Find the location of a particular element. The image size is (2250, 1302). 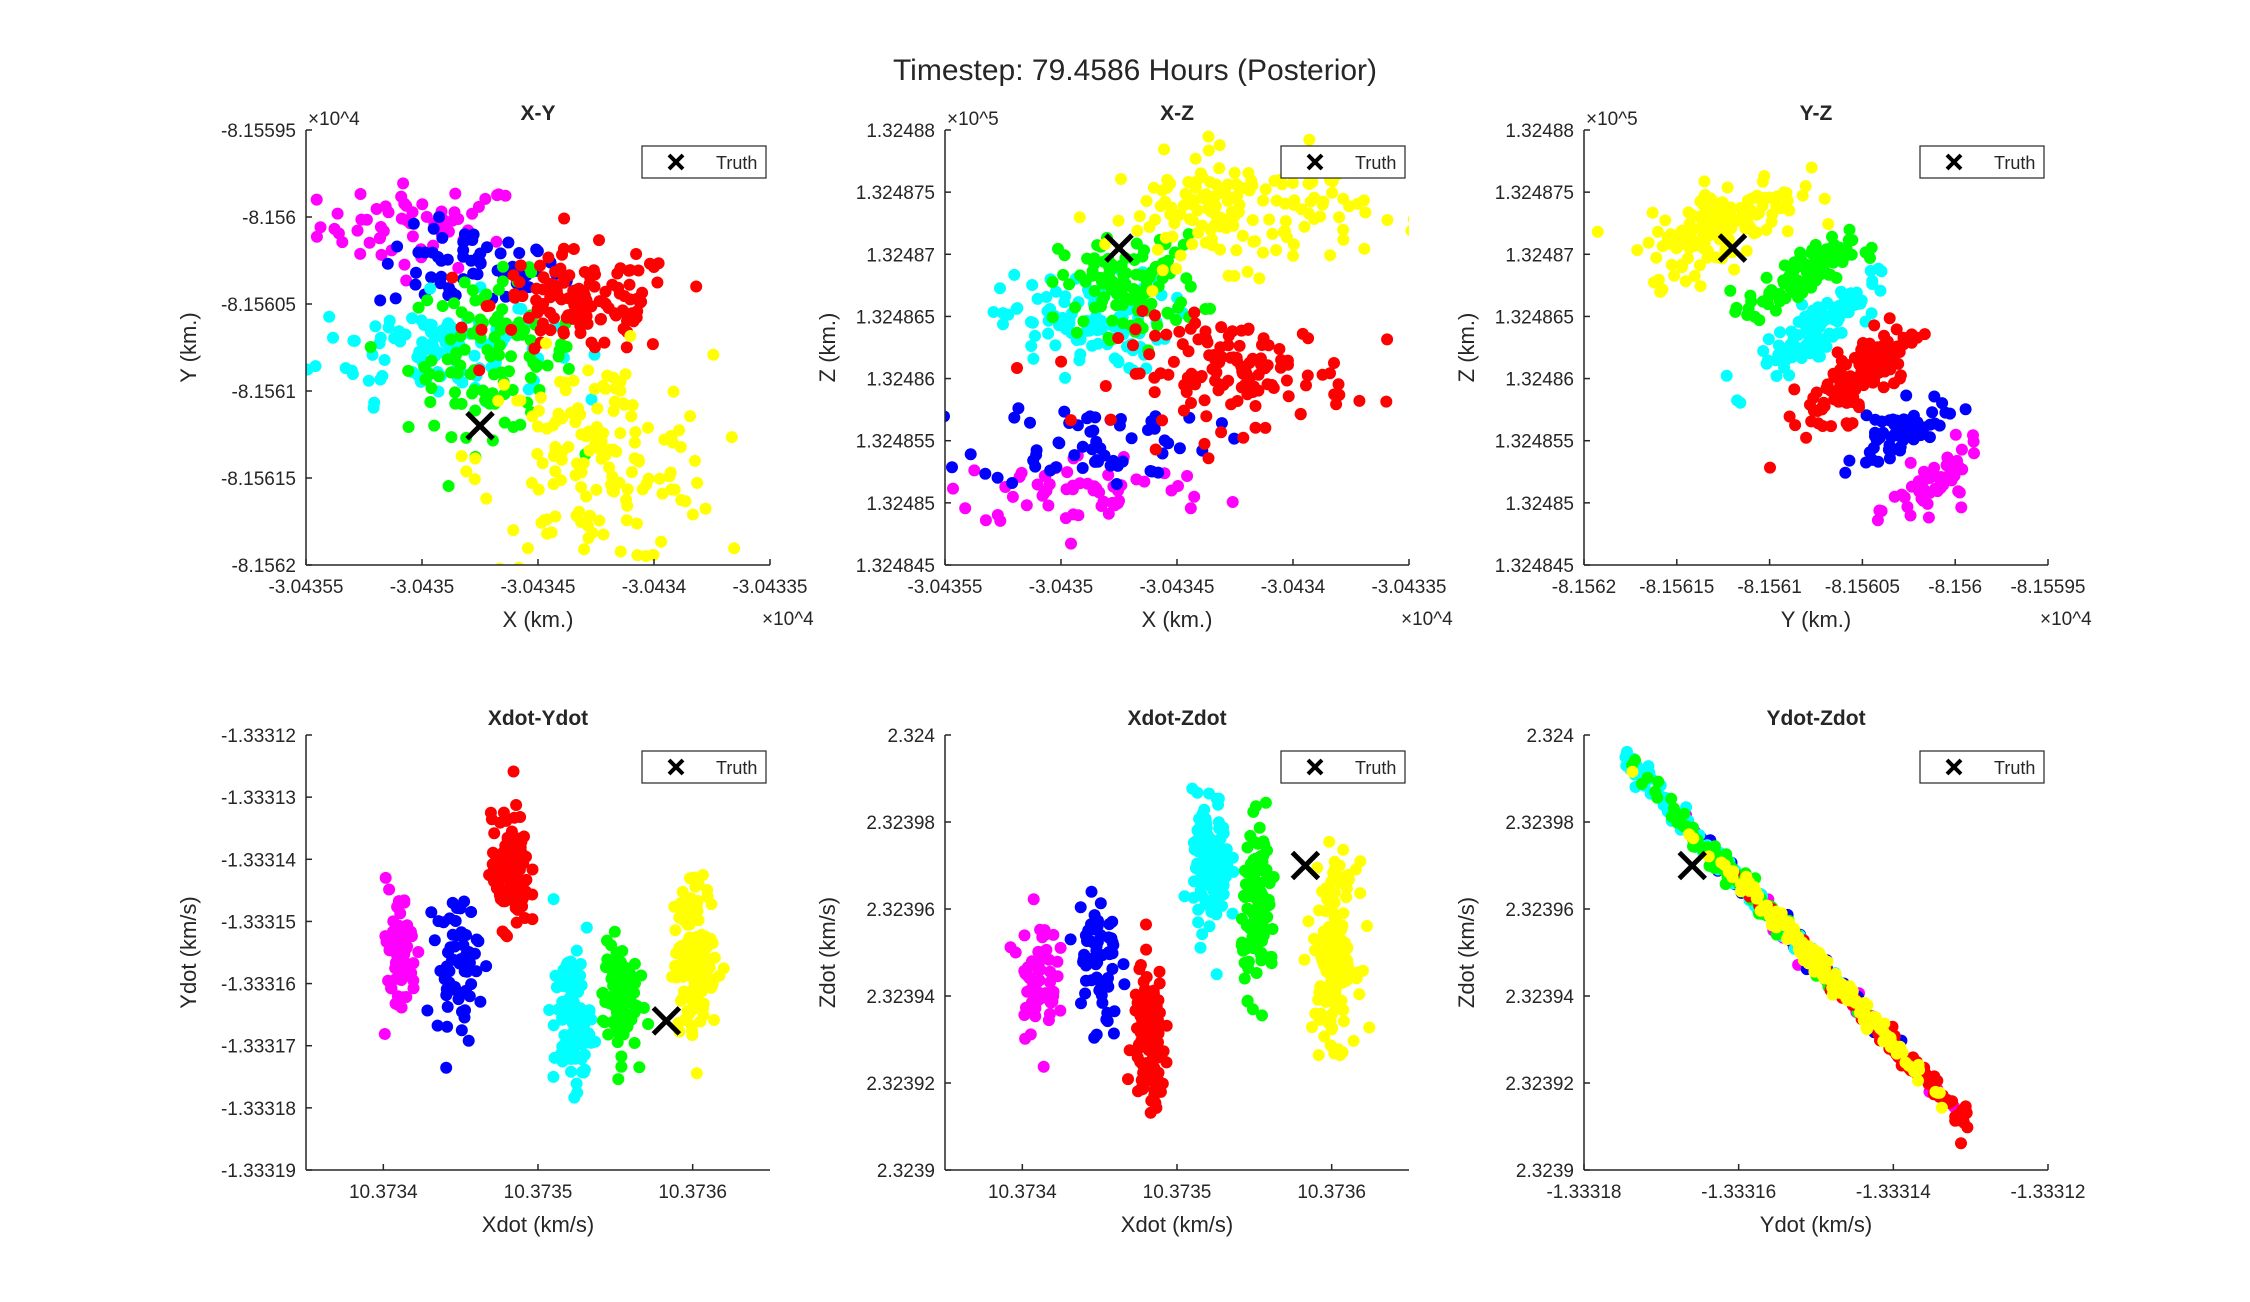

y-tick-label: 1.324855 is located at coordinates (1534, 442).